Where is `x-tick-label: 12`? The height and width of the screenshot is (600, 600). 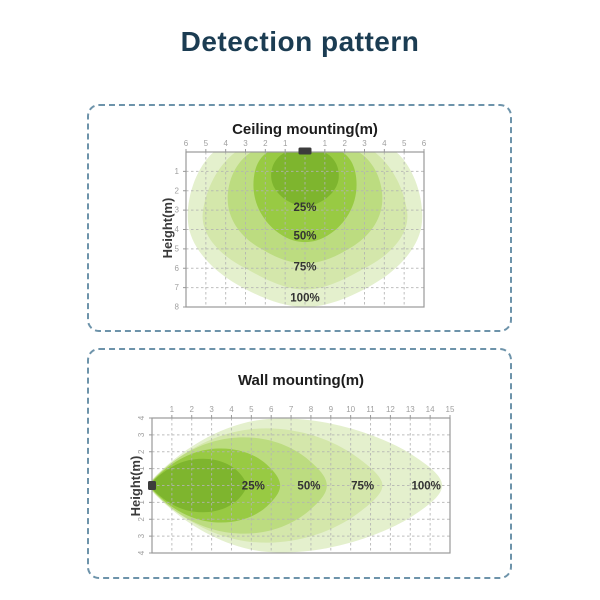
x-tick-label: 12 is located at coordinates (390, 409).